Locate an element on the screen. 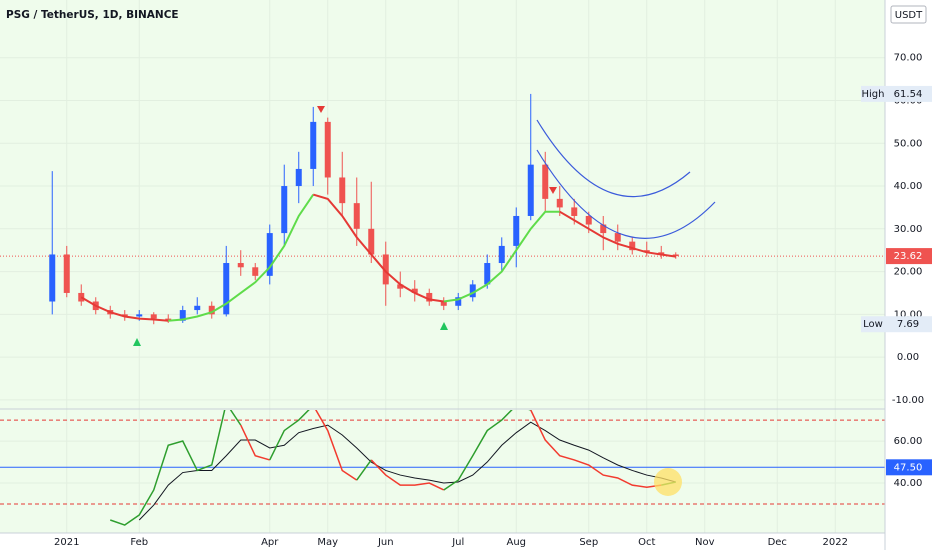 This screenshot has width=932, height=550. extreme-name: Low is located at coordinates (873, 324).